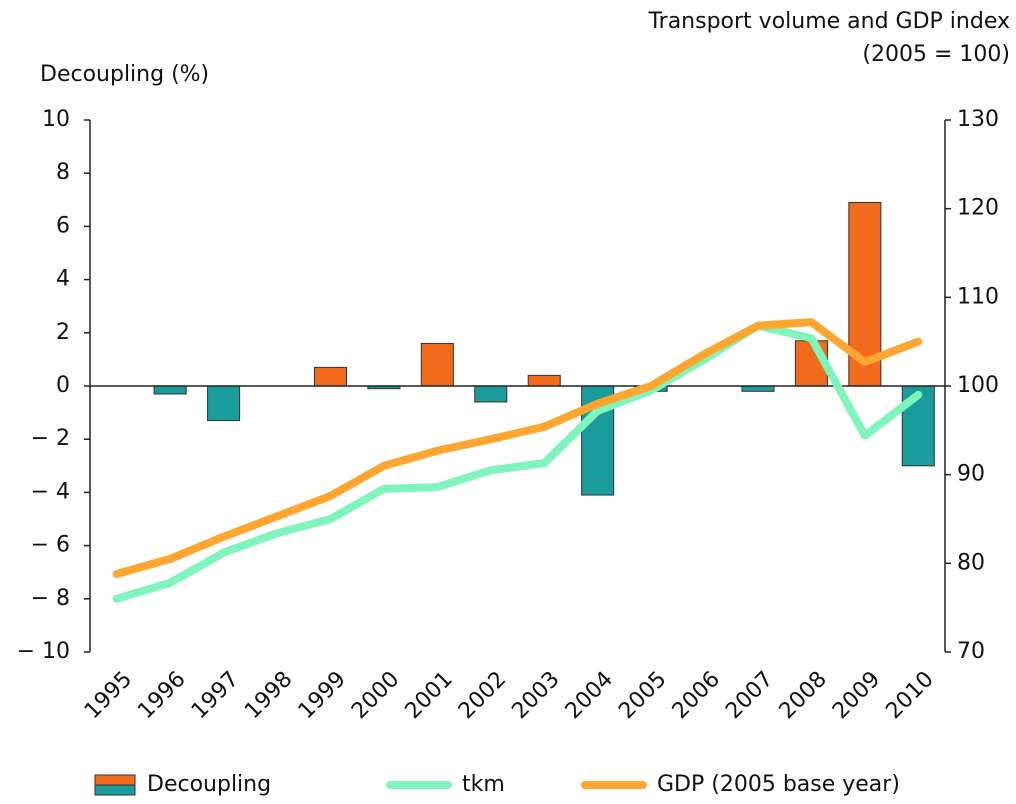  I want to click on x-tick-label: 1995, so click(108, 695).